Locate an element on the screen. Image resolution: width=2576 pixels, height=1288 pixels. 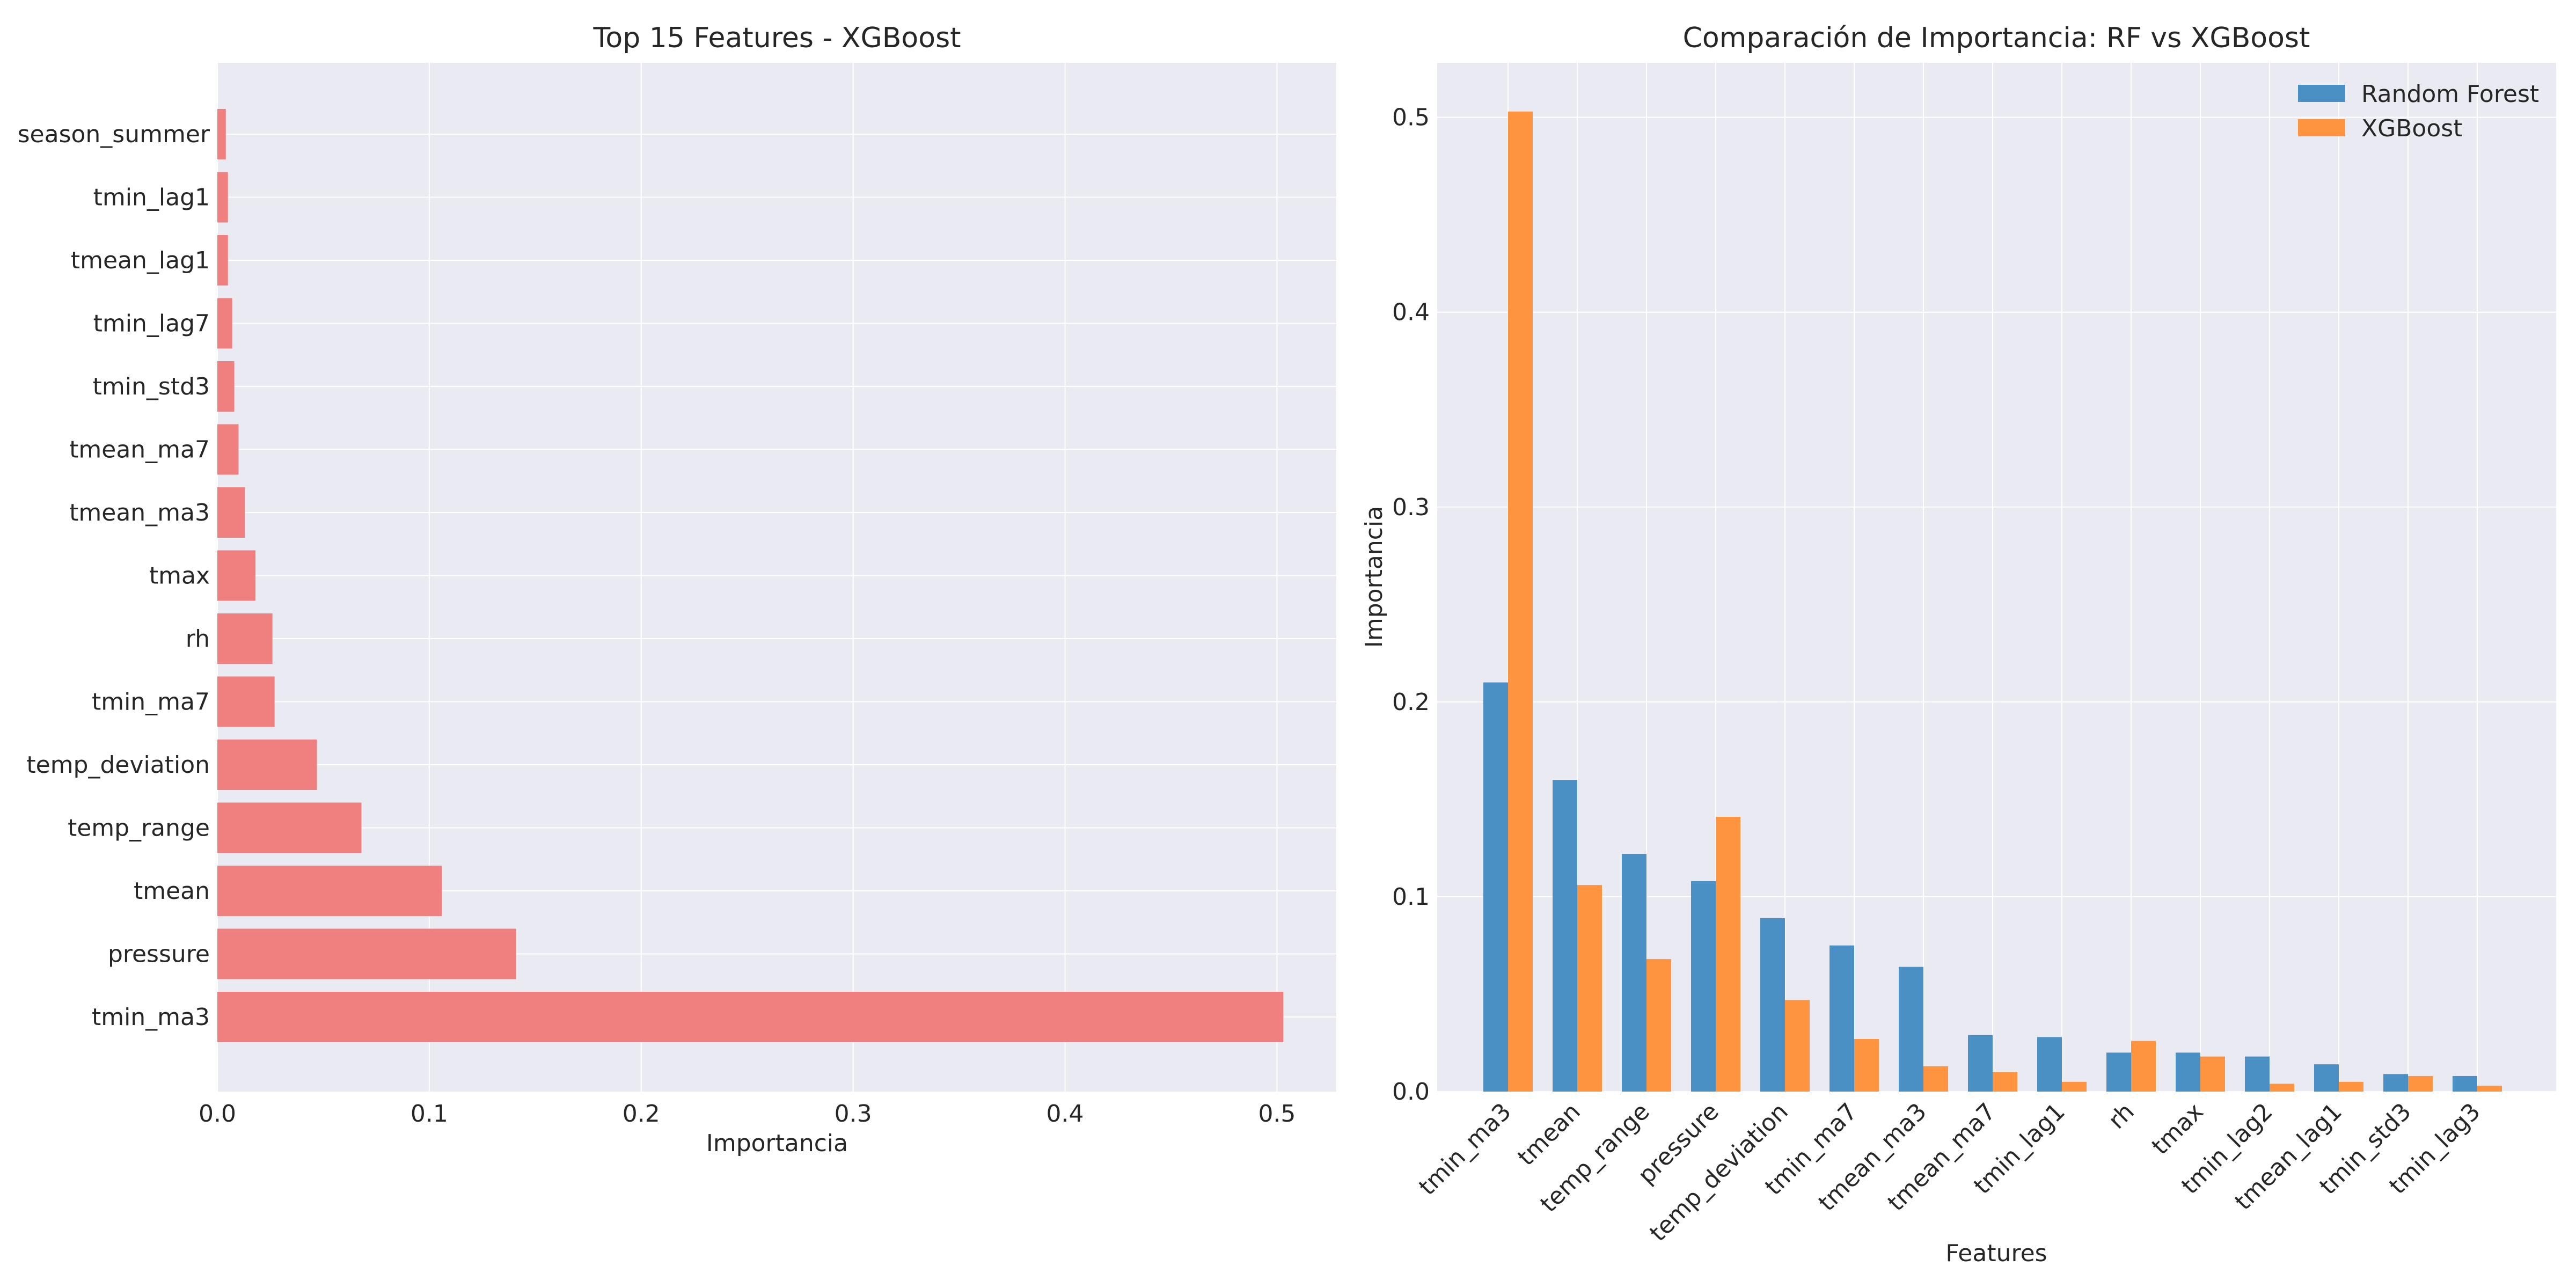
x-tick-label: 0.2 is located at coordinates (641, 1114).